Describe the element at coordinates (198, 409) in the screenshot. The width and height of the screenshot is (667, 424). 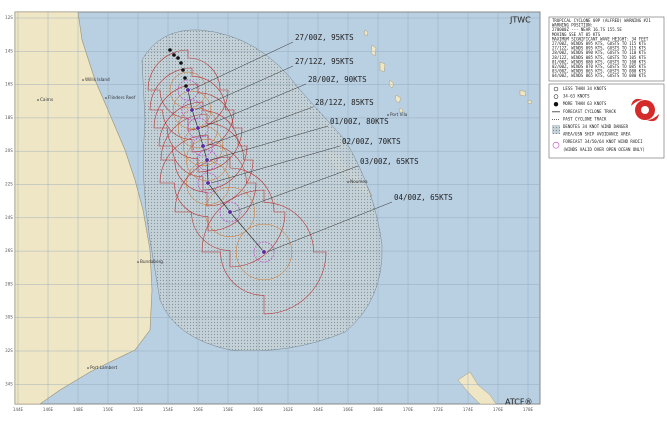
I see `lon-label: 156E` at that location.